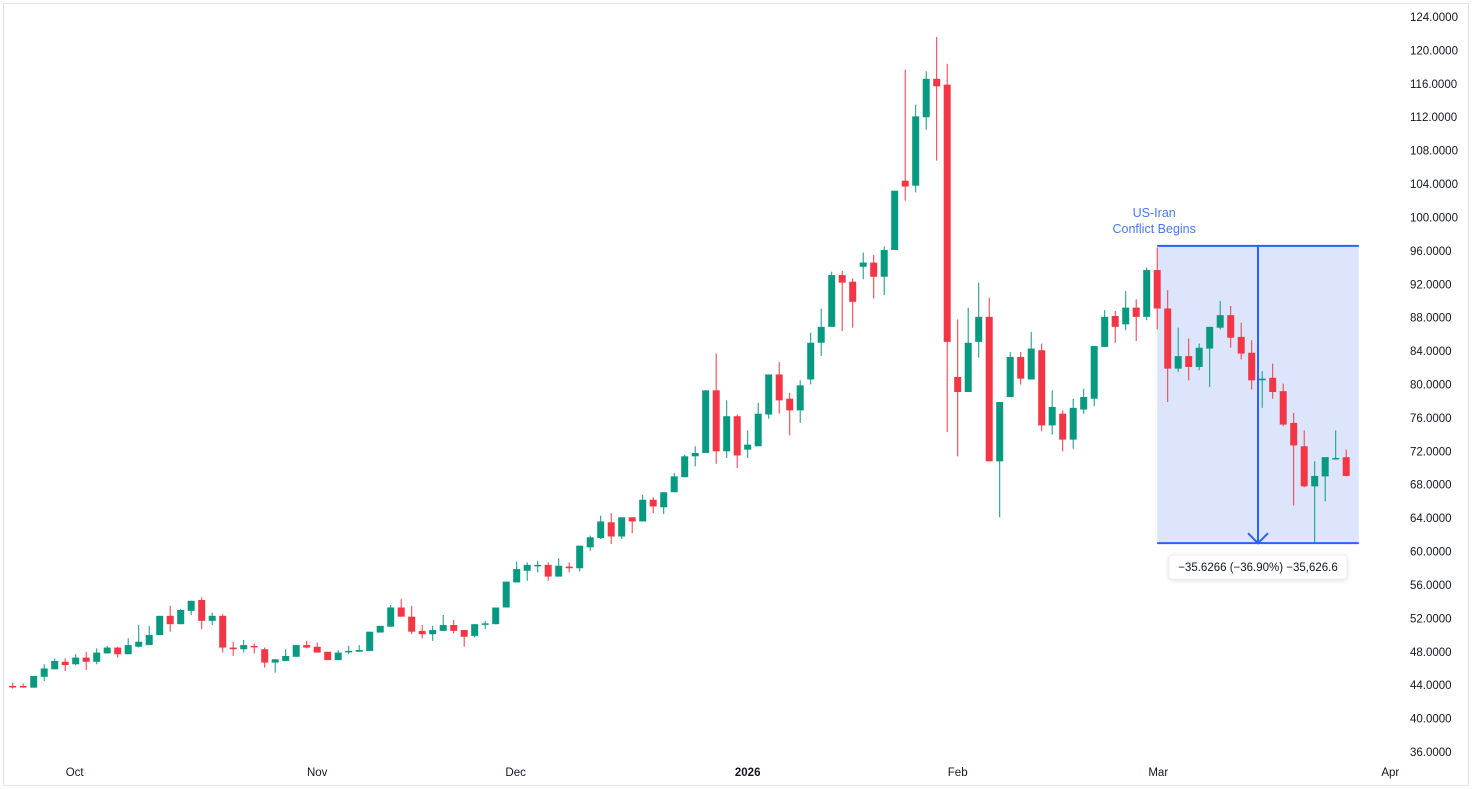 This screenshot has width=1472, height=789. What do you see at coordinates (1431, 753) in the screenshot?
I see `price-tick-label: 36.0000` at bounding box center [1431, 753].